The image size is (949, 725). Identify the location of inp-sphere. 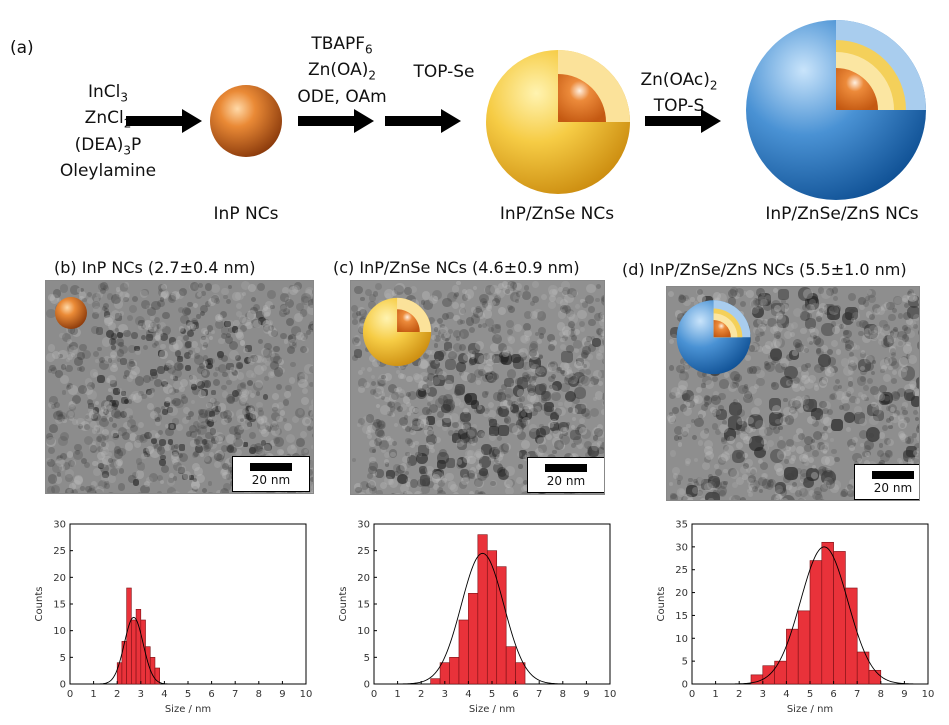
(246, 121).